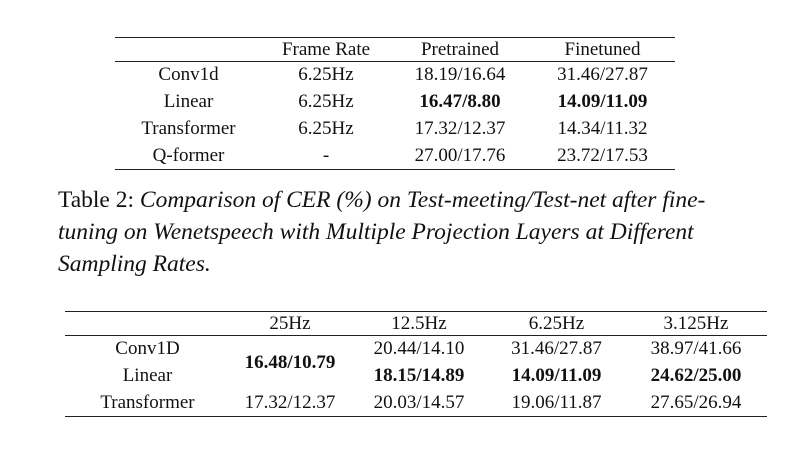 This screenshot has height=450, width=802. What do you see at coordinates (419, 349) in the screenshot?
I see `table-cell: 20.44/14.10` at bounding box center [419, 349].